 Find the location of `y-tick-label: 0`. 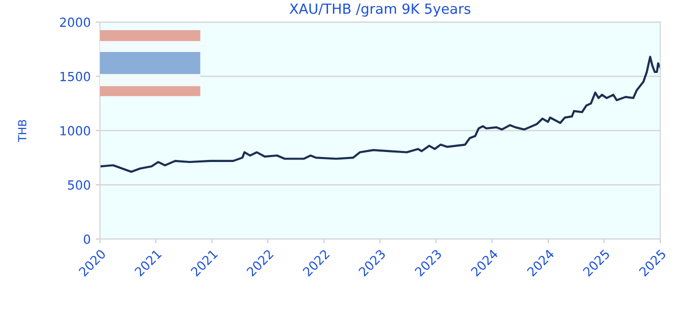

y-tick-label: 0 is located at coordinates (87, 239).